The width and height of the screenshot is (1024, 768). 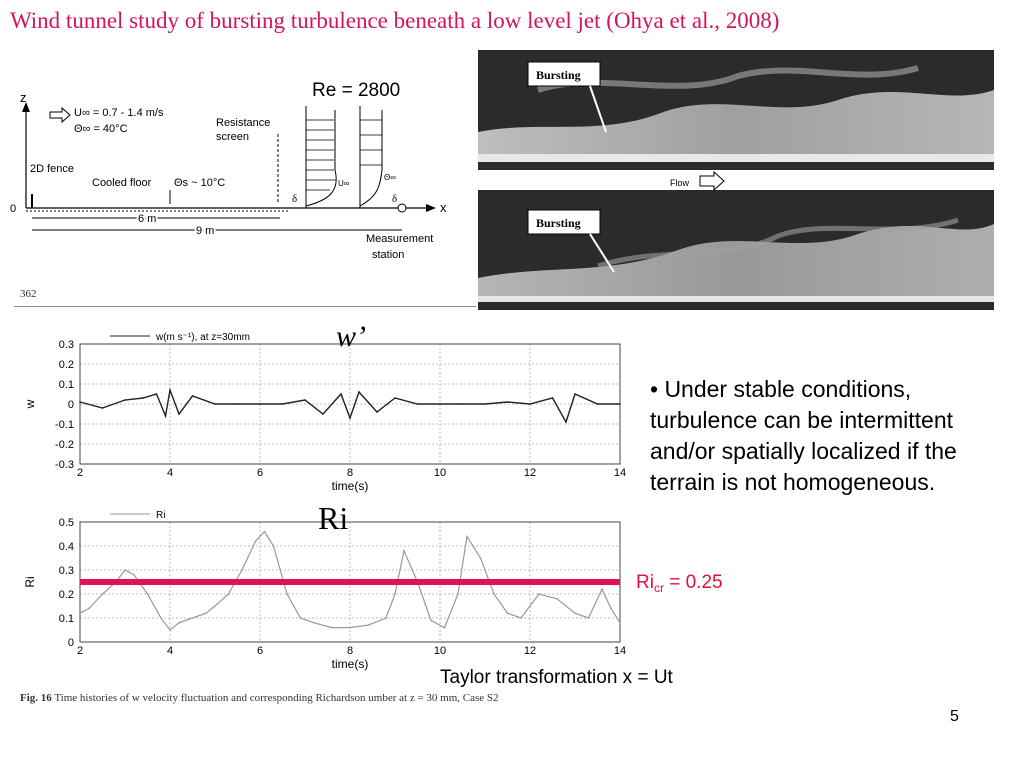 What do you see at coordinates (80, 651) in the screenshot?
I see `x-tick-label: 2` at bounding box center [80, 651].